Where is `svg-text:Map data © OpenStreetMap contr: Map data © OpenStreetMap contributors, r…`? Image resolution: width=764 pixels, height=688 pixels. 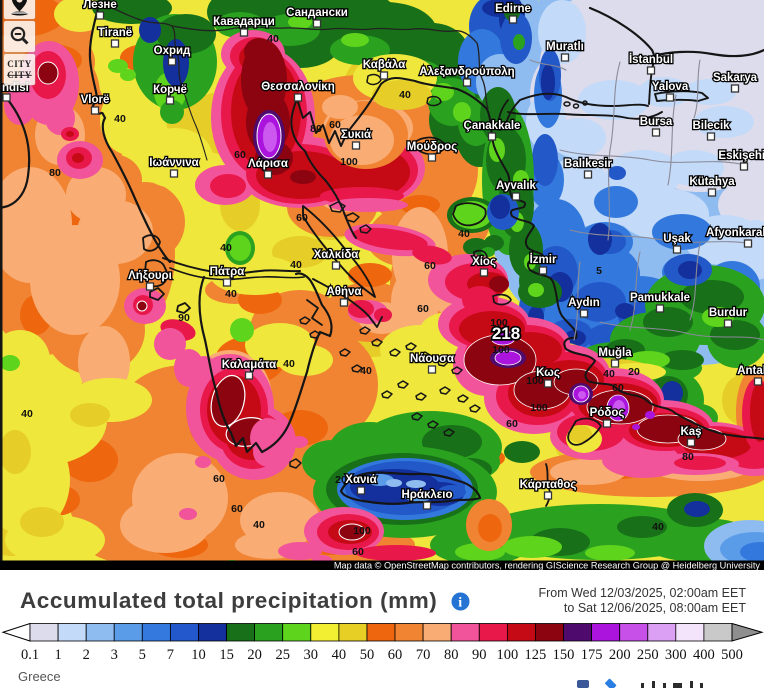
svg-text:Map data © OpenStreetMap contr: Map data © OpenStreetMap contributors, r… is located at coordinates (547, 566).